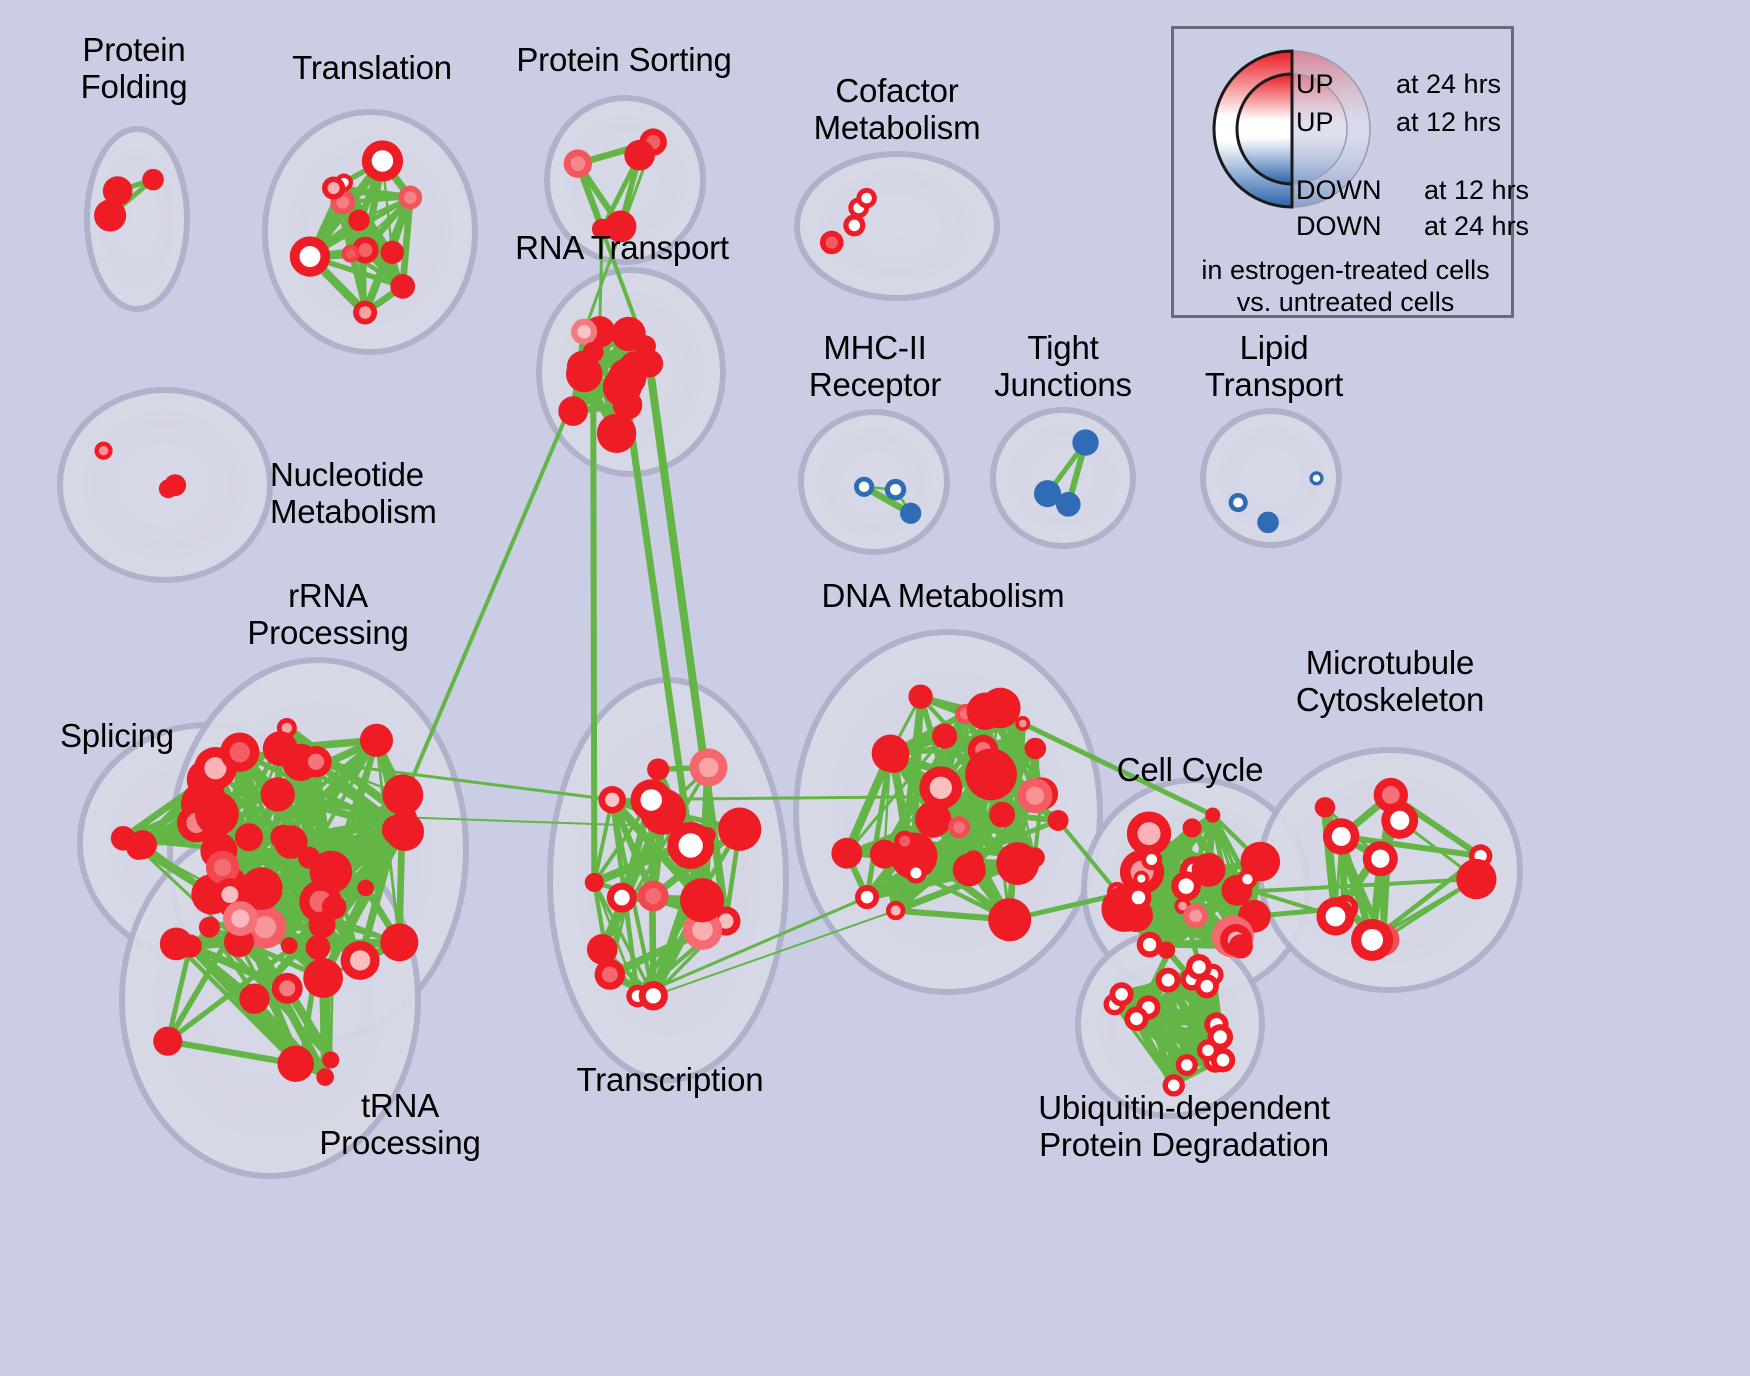  Describe the element at coordinates (1477, 226) in the screenshot. I see `legend-time-3: at 24 hrs` at that location.